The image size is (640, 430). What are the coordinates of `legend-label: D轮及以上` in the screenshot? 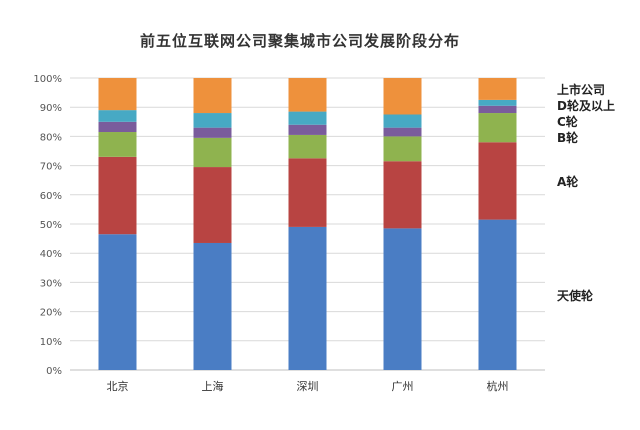 It's located at (586, 105).